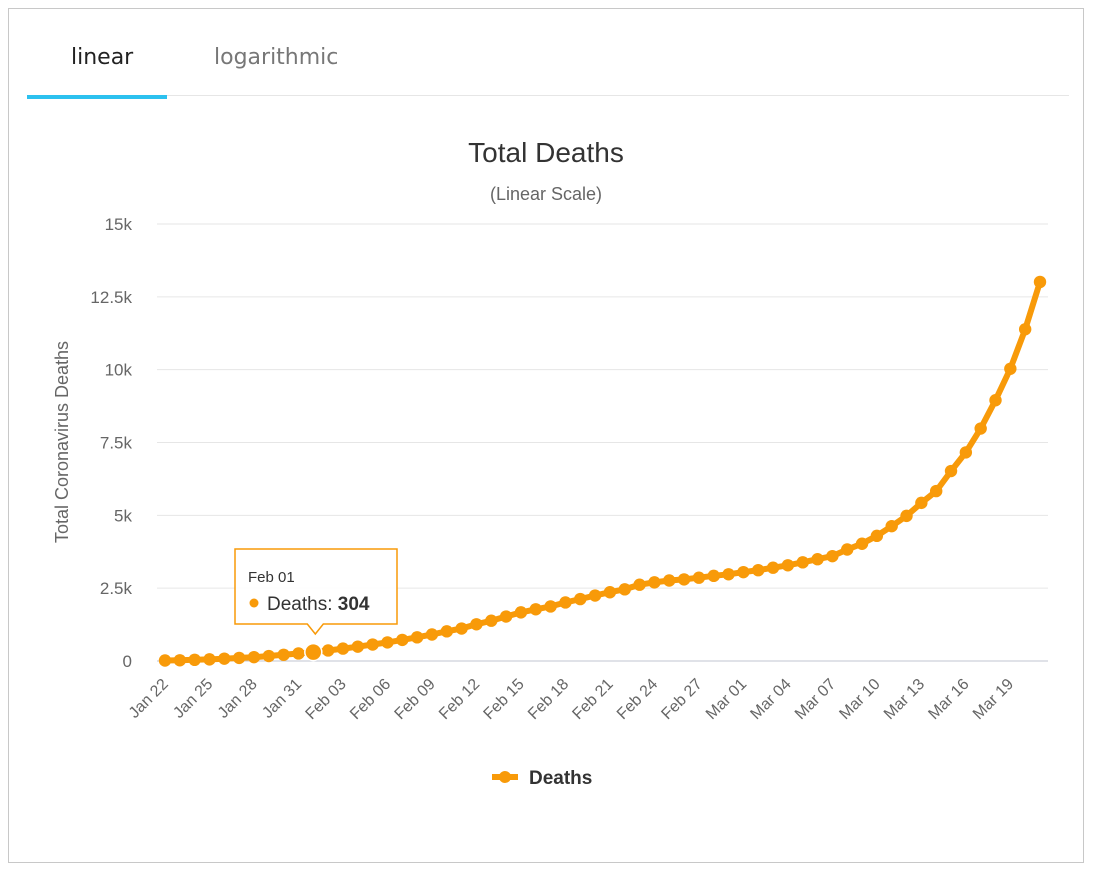  I want to click on x-tick-label: Feb 18, so click(548, 699).